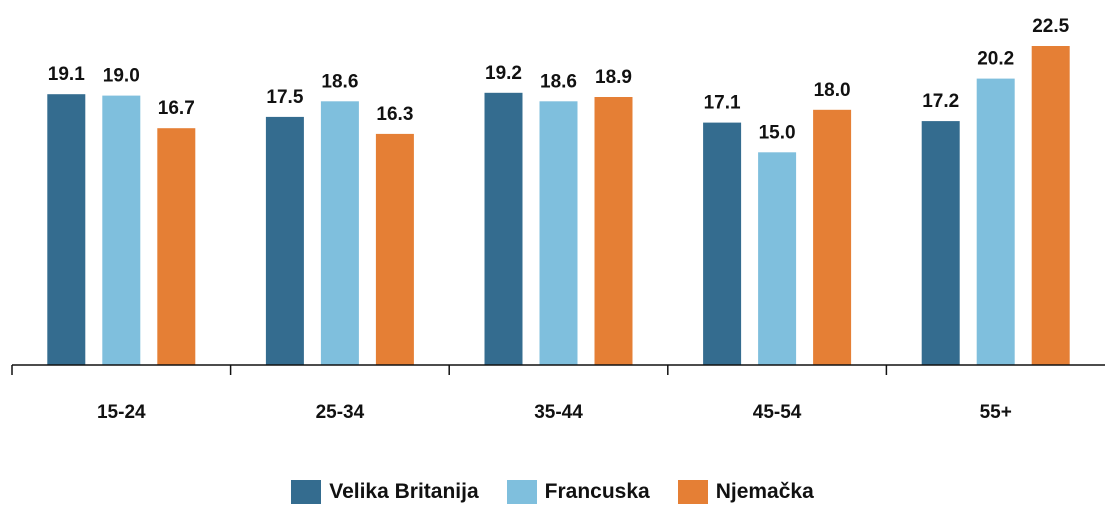 This screenshot has width=1105, height=508. What do you see at coordinates (940, 101) in the screenshot?
I see `data-label: 17.2` at bounding box center [940, 101].